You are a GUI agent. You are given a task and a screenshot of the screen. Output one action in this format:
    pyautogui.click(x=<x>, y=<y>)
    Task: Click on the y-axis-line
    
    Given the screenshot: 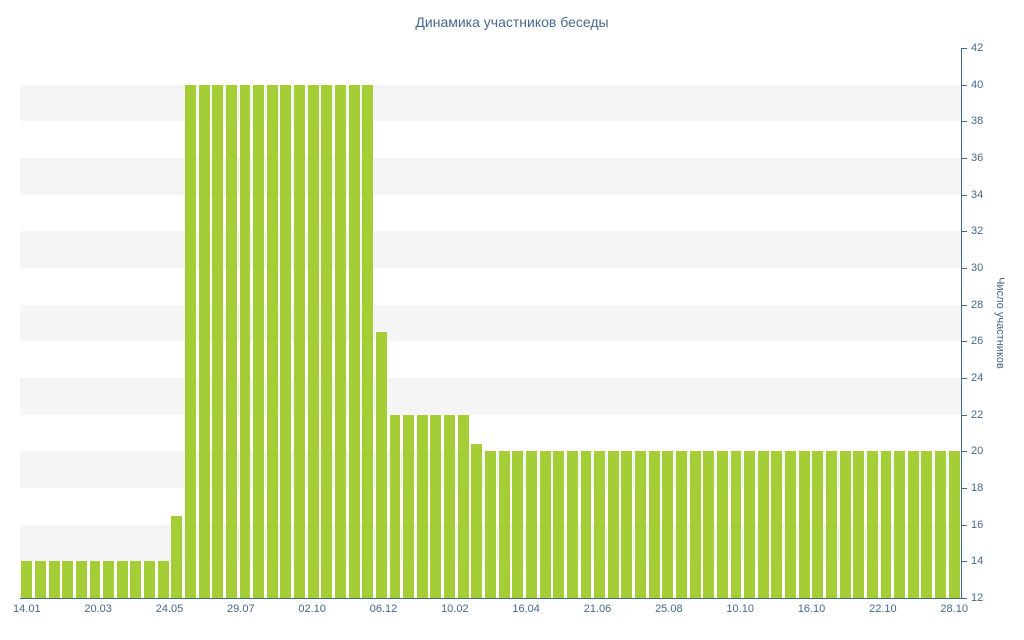 What is the action you would take?
    pyautogui.click(x=961, y=323)
    